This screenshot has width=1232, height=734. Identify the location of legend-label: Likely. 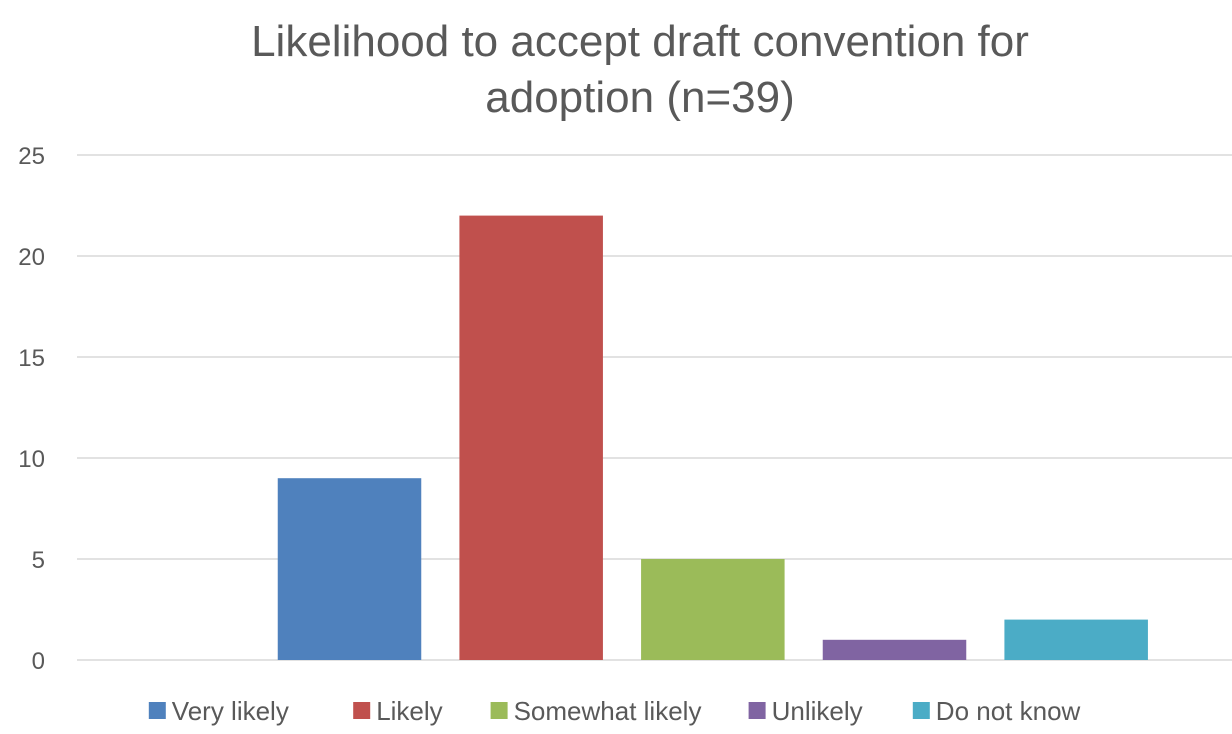
(409, 711).